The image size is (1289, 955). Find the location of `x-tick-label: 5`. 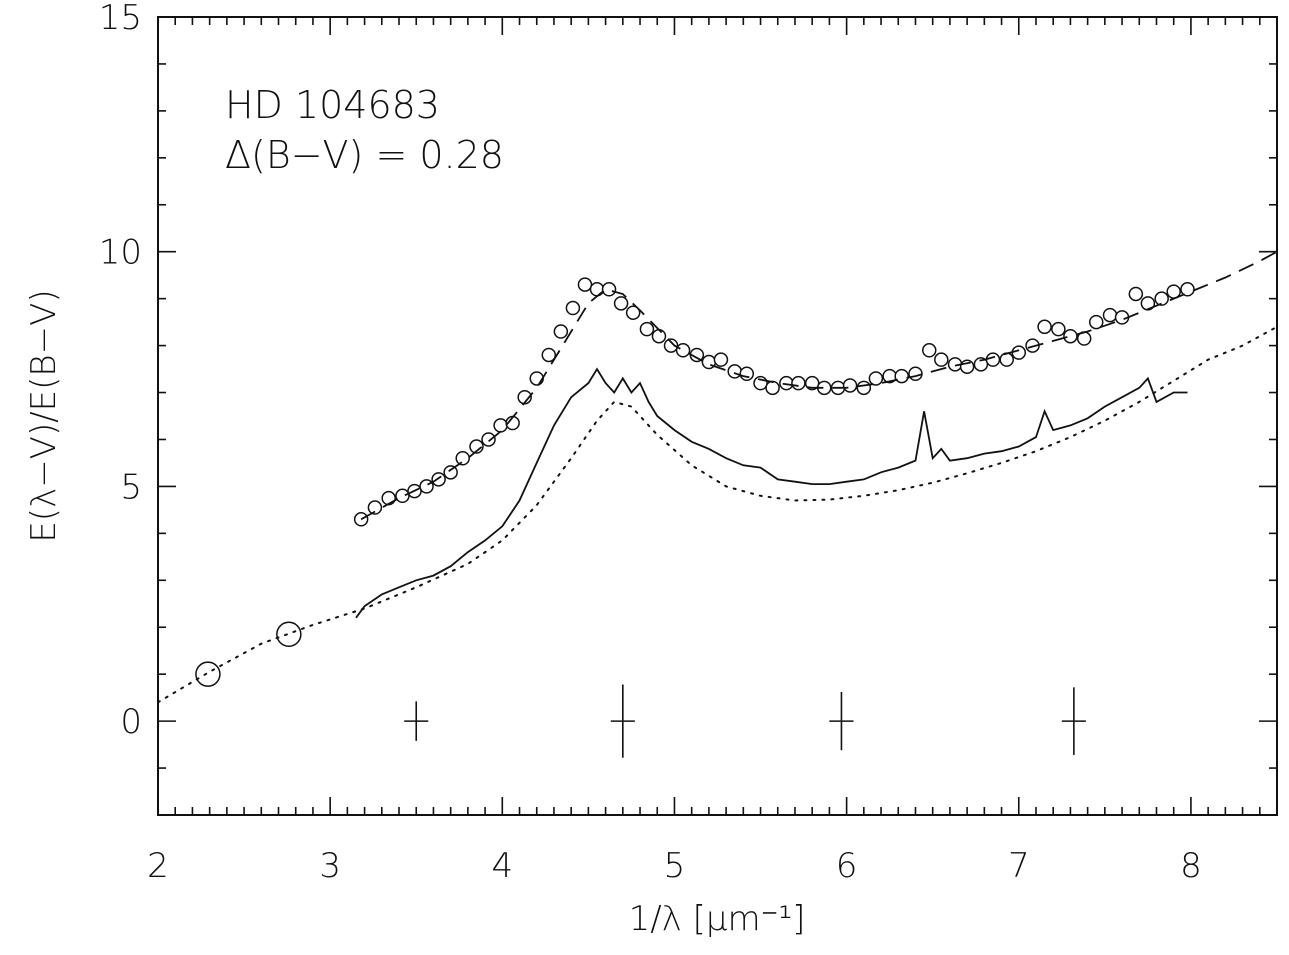

x-tick-label: 5 is located at coordinates (675, 866).